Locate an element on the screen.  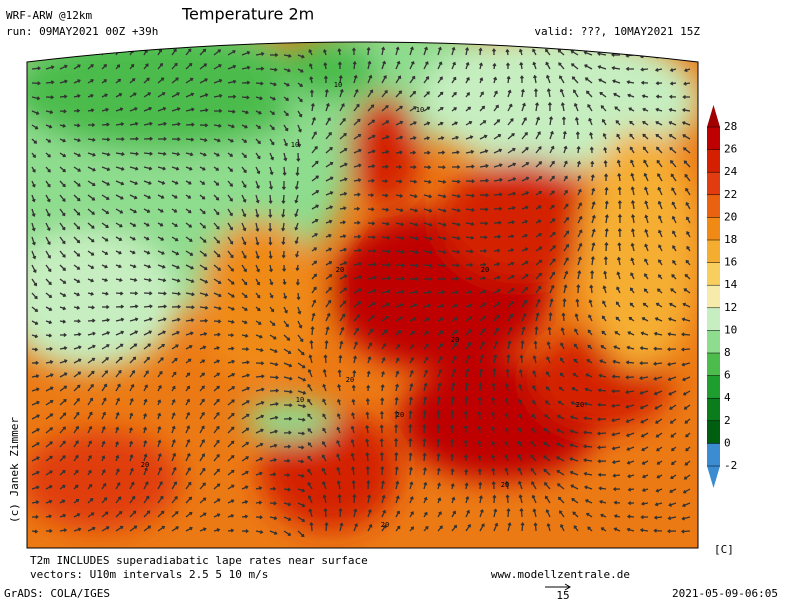
colorbar-tick-label: 14 is located at coordinates (731, 284).